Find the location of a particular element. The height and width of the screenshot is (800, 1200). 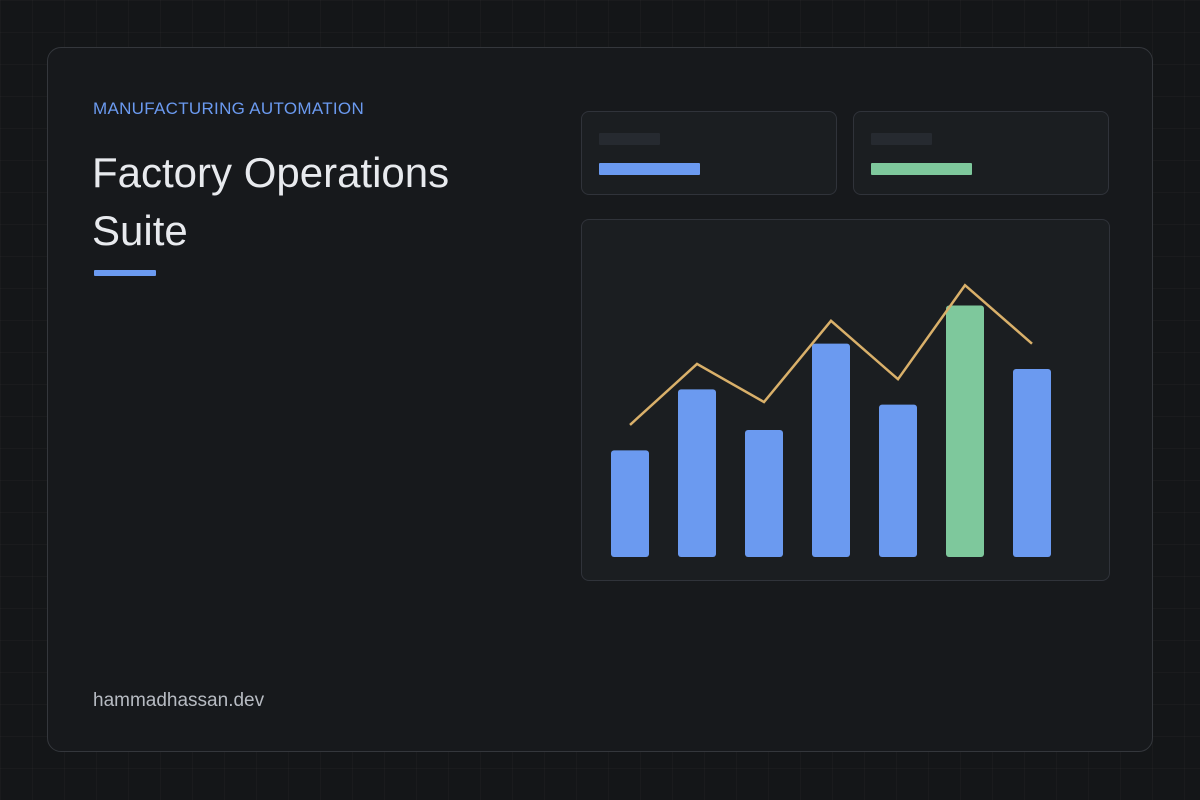

chart-trend-line is located at coordinates (831, 354).